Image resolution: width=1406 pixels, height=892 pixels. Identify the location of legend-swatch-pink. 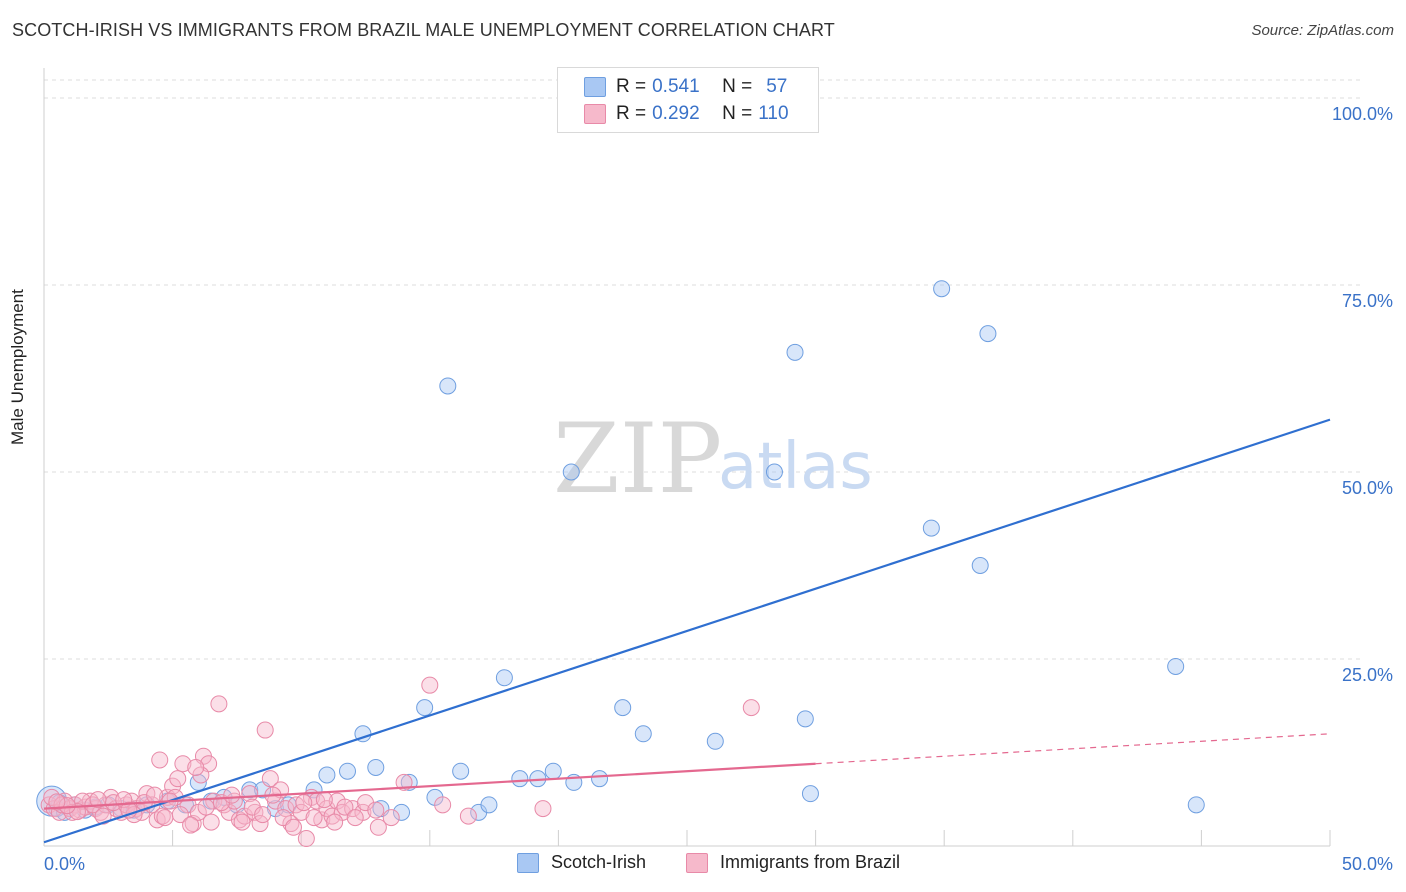
(595, 114).